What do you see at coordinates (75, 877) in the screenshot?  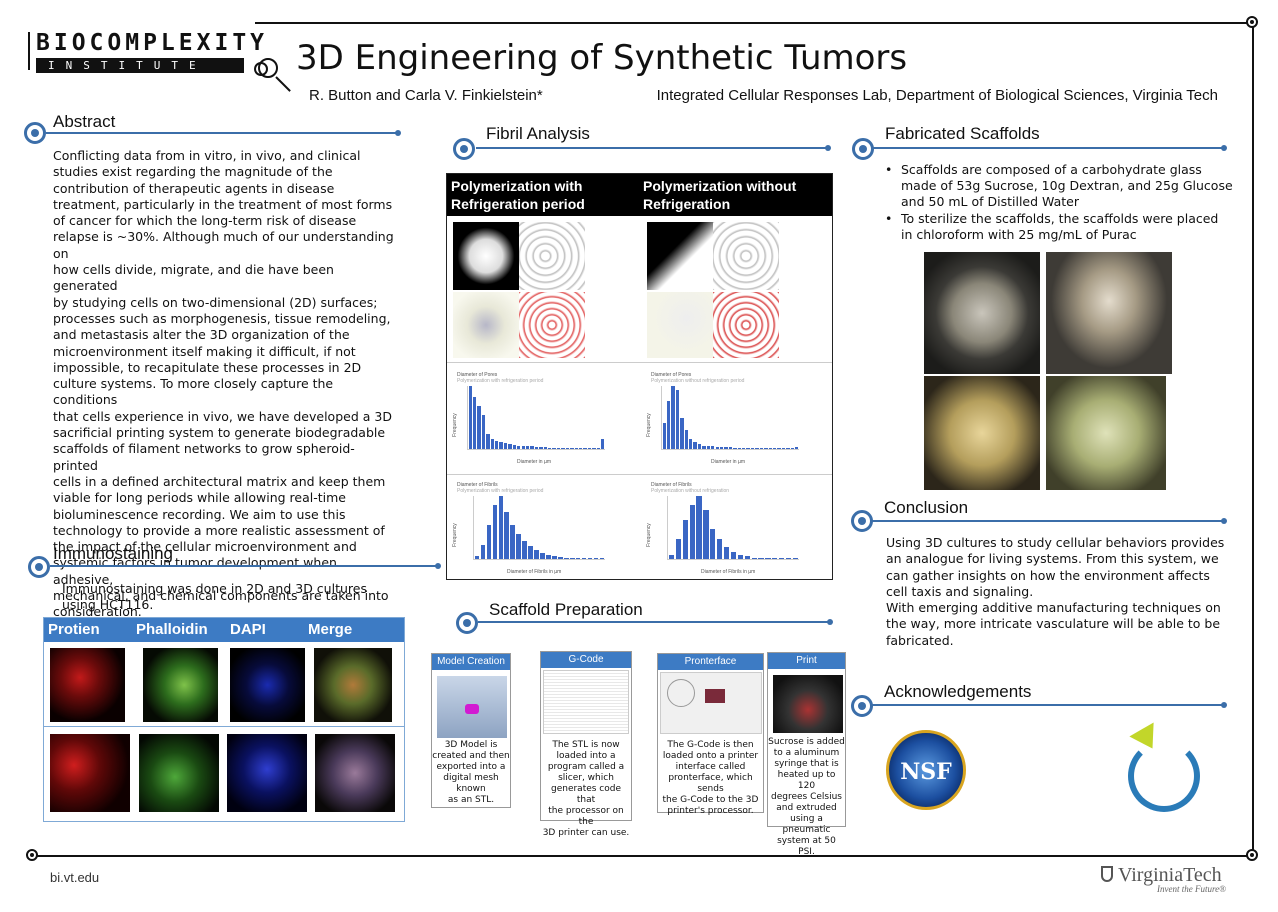 I see `footer-url: bi.vt.edu` at bounding box center [75, 877].